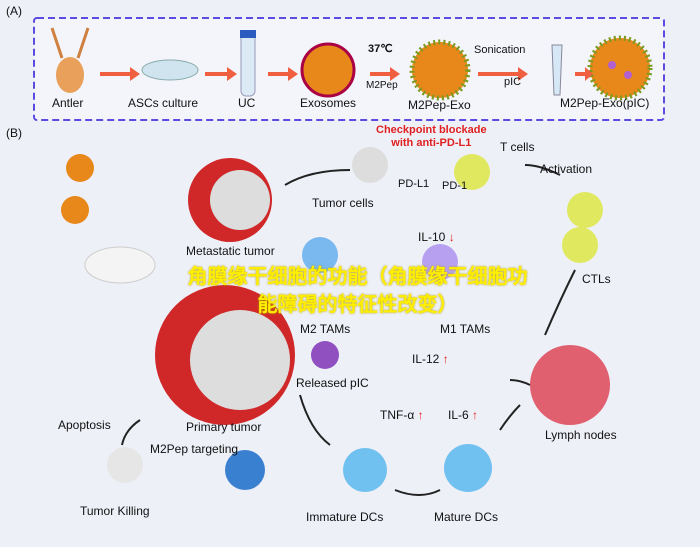  What do you see at coordinates (455, 186) in the screenshot?
I see `pd-1-label: PD-1` at bounding box center [455, 186].